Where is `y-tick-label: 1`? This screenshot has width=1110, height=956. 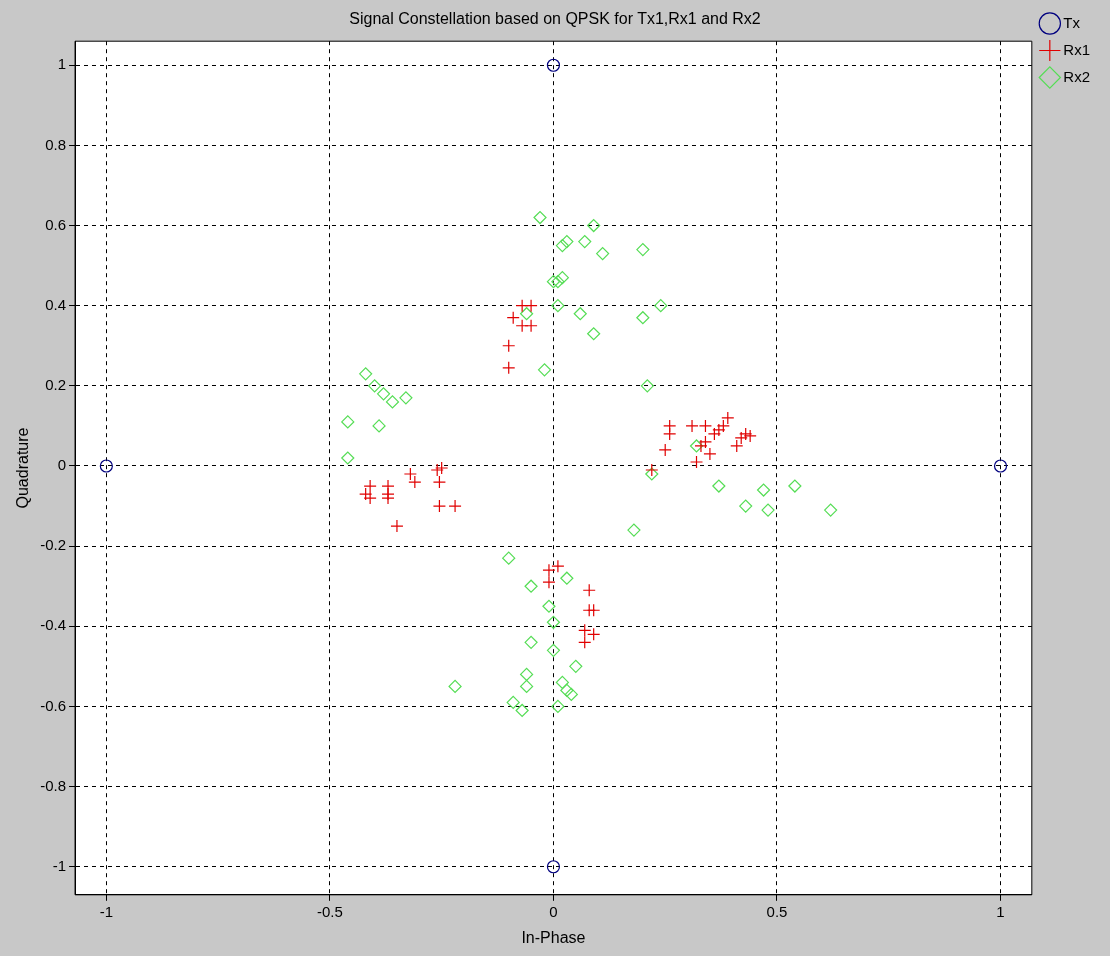 y-tick-label: 1 is located at coordinates (62, 64).